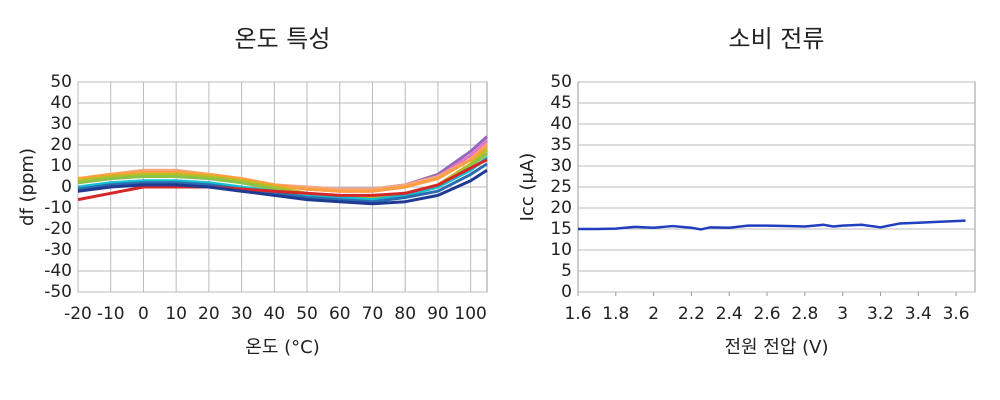 This screenshot has height=400, width=1000. What do you see at coordinates (242, 314) in the screenshot?
I see `x-tick-label: 30` at bounding box center [242, 314].